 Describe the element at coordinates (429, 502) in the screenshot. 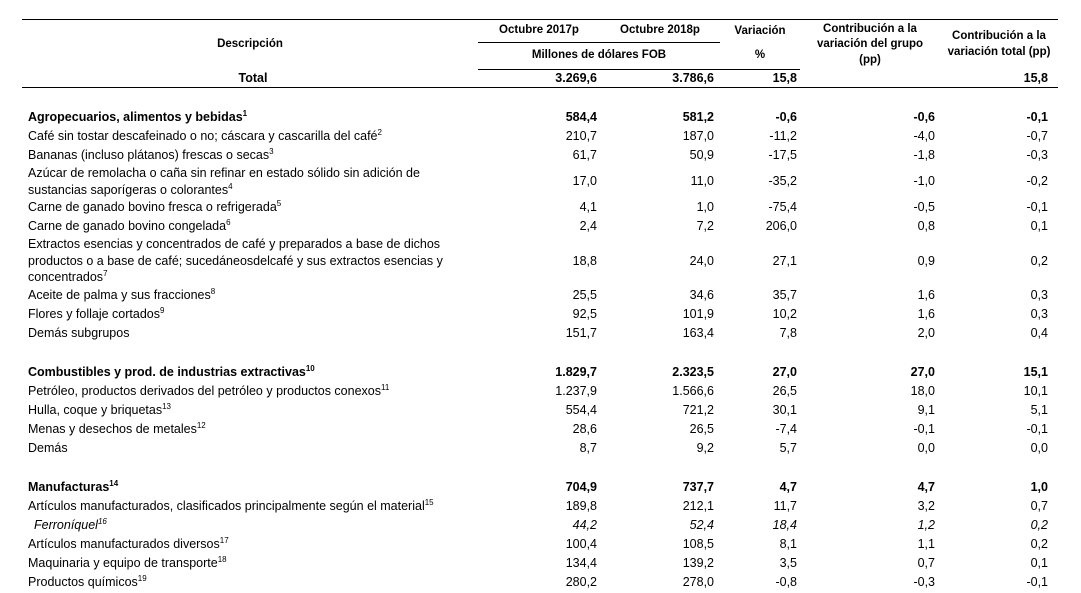

I see `footnote-marker: 15` at that location.